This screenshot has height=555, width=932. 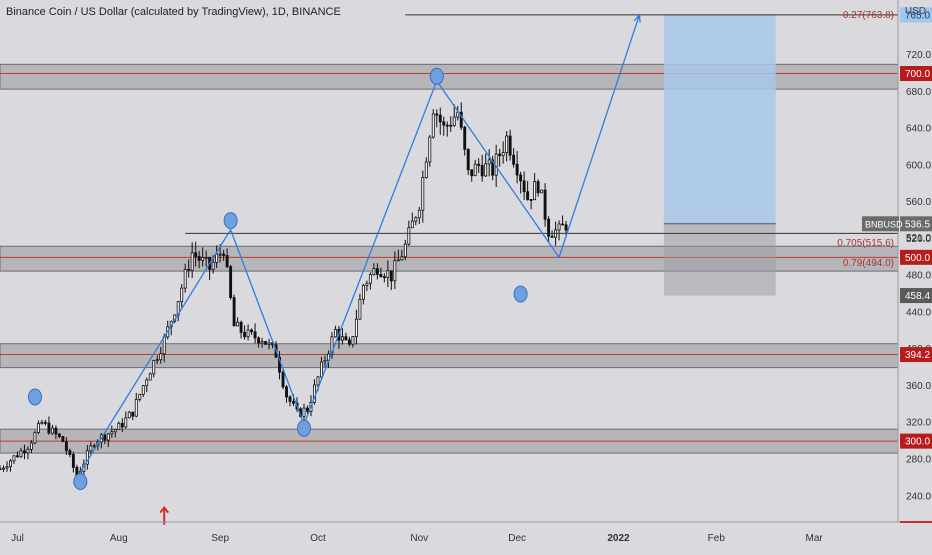 I want to click on level-badge-label-2: 394.2, so click(x=917, y=355).